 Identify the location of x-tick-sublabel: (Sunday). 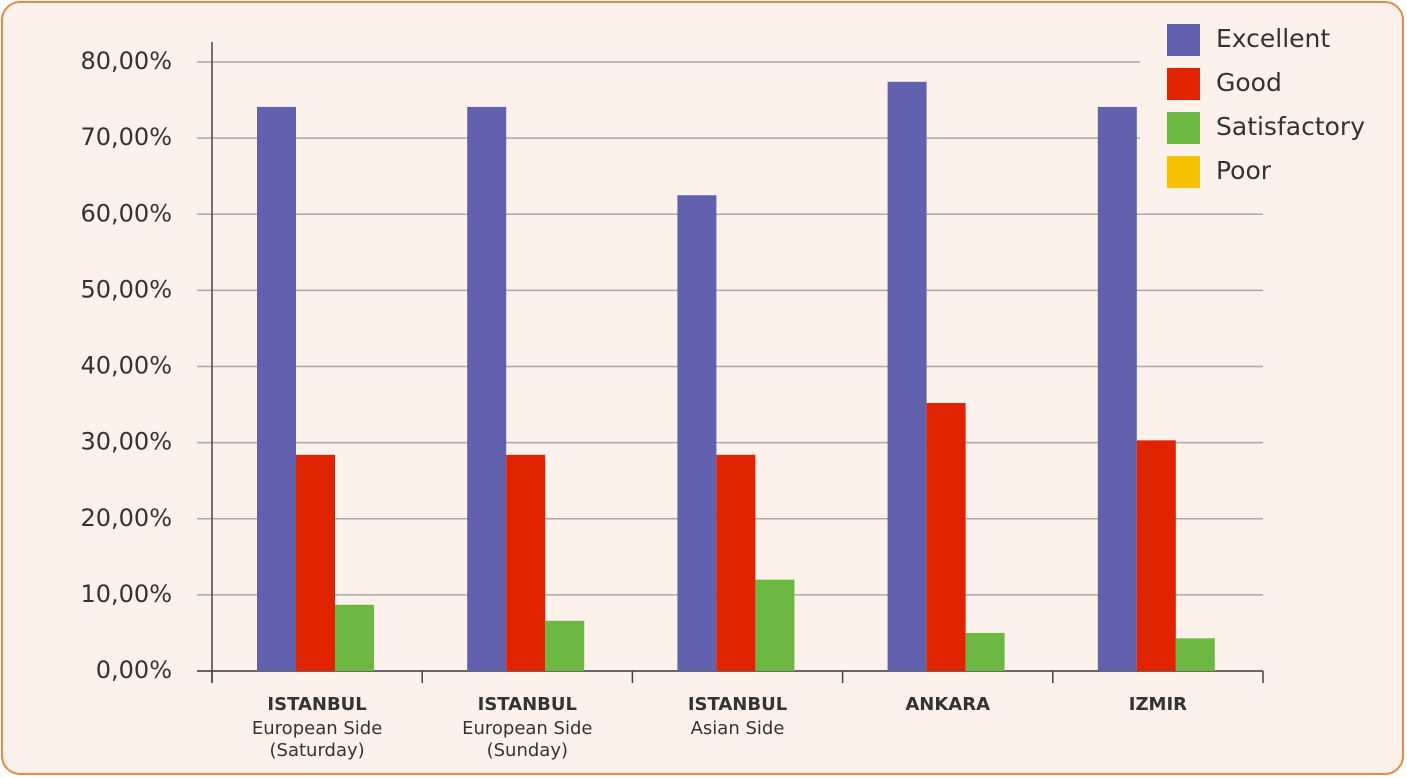
(527, 750).